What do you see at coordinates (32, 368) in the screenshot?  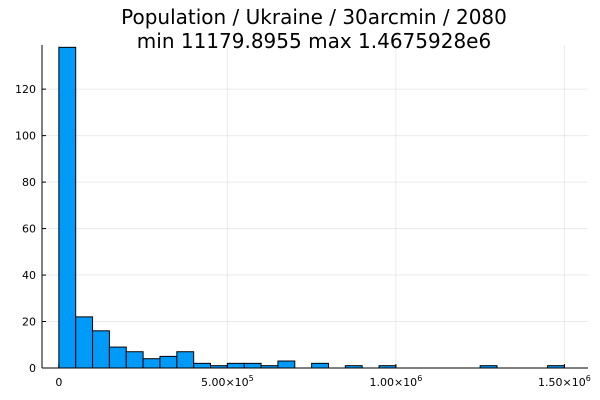 I see `y-tick-label: 0` at bounding box center [32, 368].